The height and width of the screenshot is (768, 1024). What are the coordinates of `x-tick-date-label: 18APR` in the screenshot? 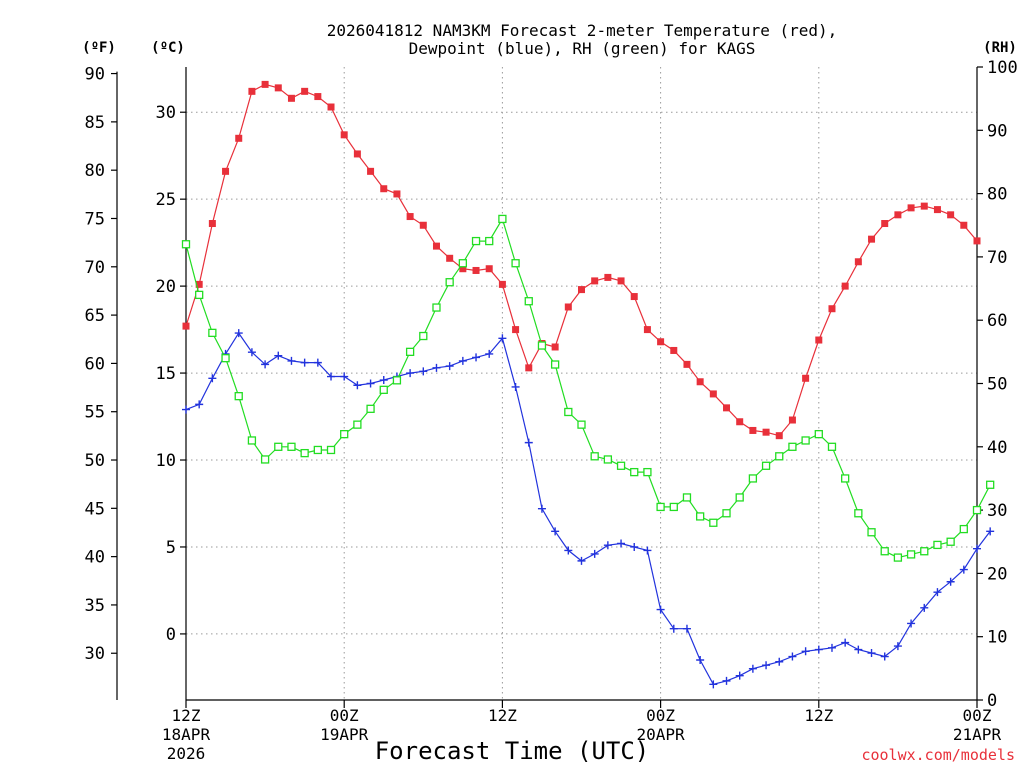 It's located at (186, 734).